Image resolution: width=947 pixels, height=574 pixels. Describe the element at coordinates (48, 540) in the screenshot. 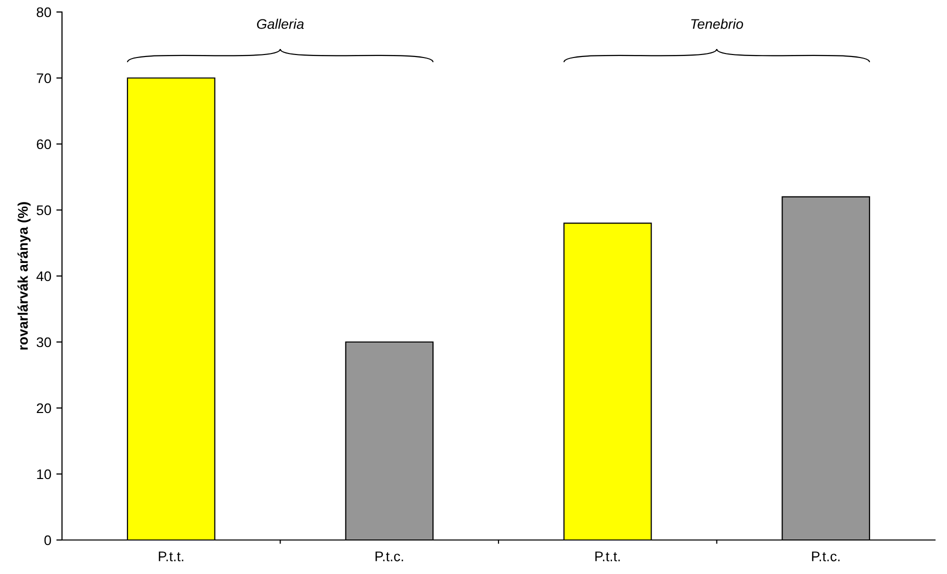

I see `y-tick-label: 0` at that location.